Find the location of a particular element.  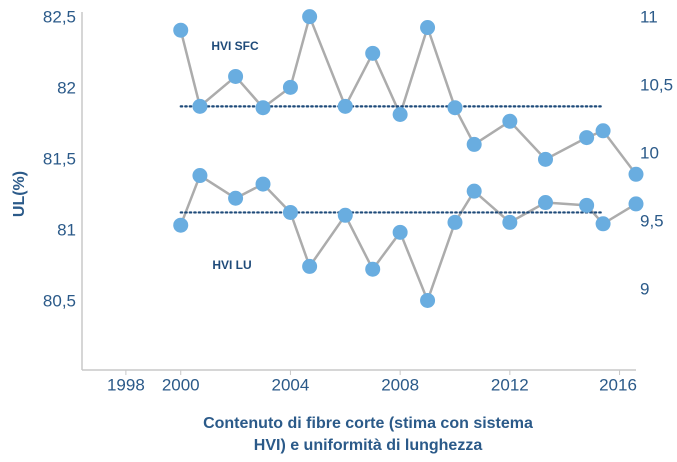

x-tick-label: 1998 is located at coordinates (126, 384).